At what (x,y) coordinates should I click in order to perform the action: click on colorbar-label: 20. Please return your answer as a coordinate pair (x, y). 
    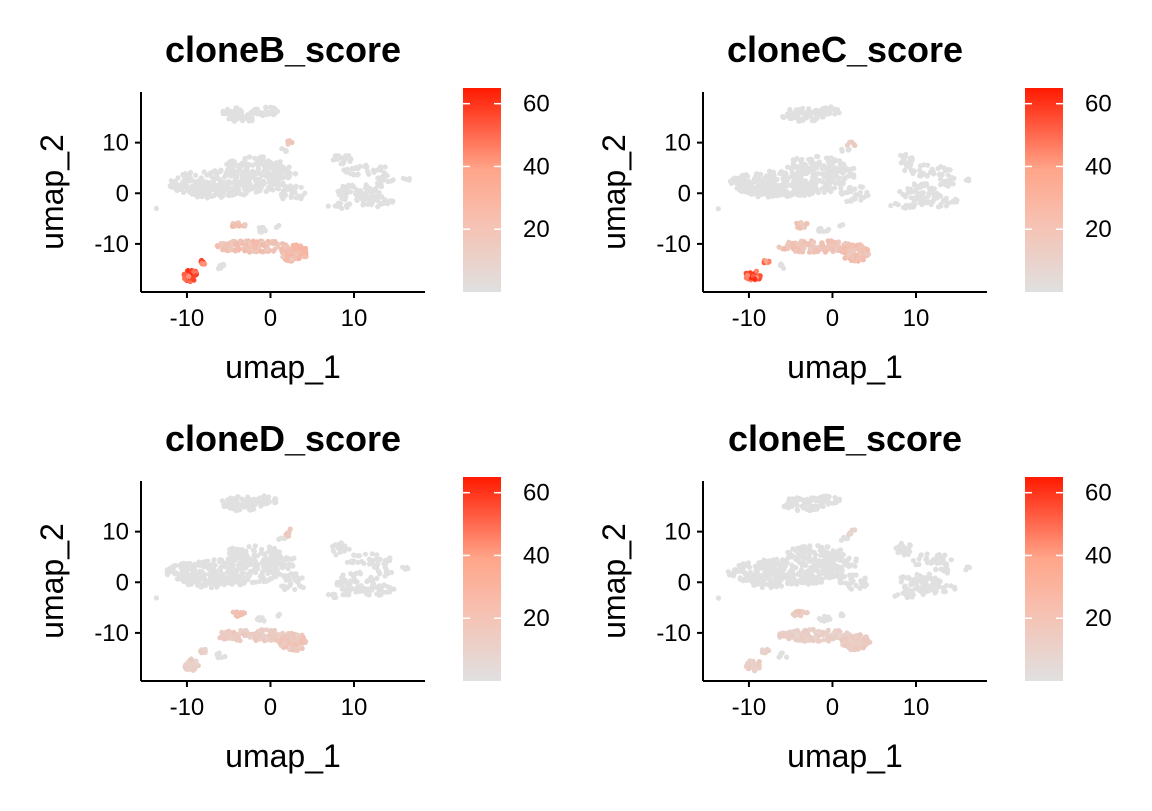
    Looking at the image, I should click on (1098, 618).